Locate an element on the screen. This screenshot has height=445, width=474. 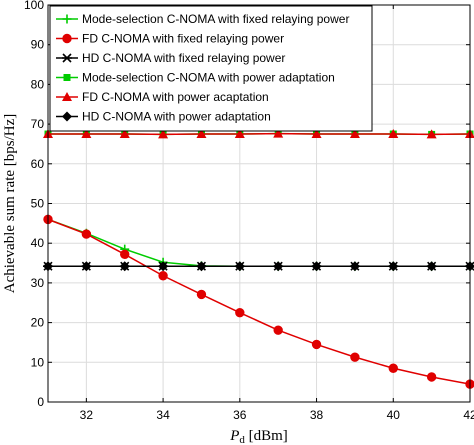
x-tick-label: 40 is located at coordinates (394, 415).